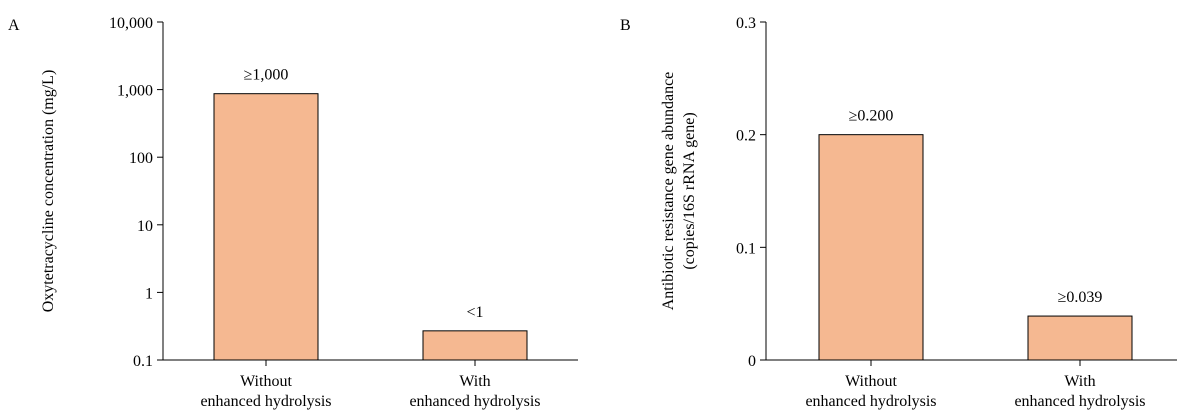 This screenshot has height=419, width=1177. What do you see at coordinates (143, 361) in the screenshot?
I see `panel-a-y-tick-label: 0.1` at bounding box center [143, 361].